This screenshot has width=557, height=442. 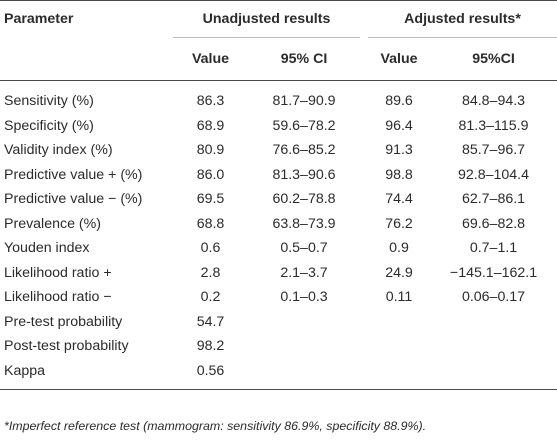 I want to click on row-value-adjusted: 0.11, so click(x=399, y=297).